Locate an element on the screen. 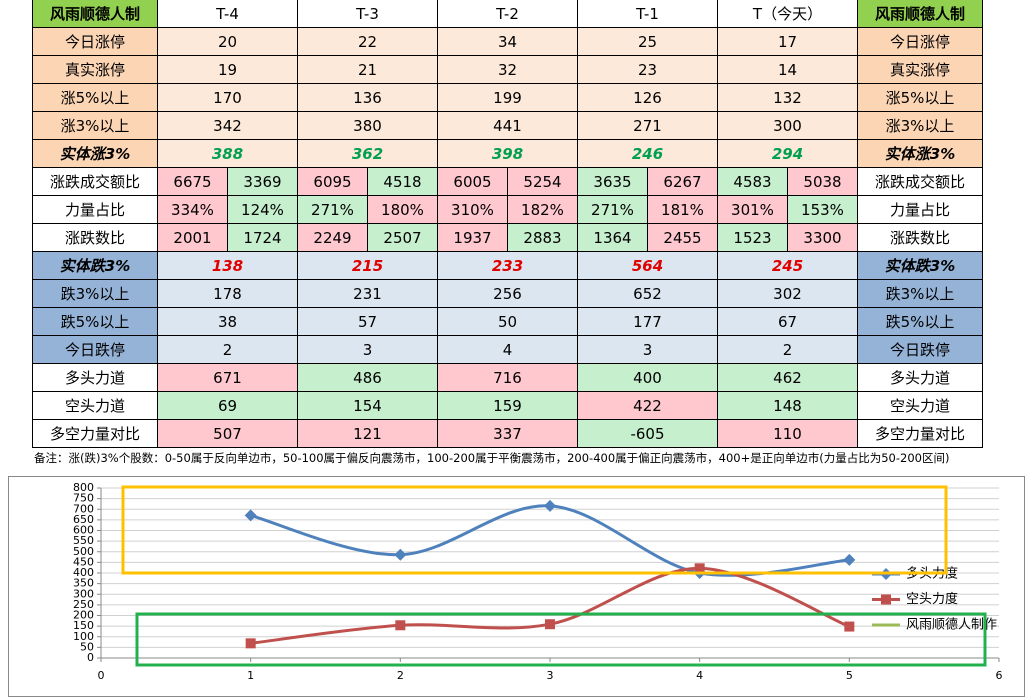  row-label: 多头力道 is located at coordinates (920, 378).